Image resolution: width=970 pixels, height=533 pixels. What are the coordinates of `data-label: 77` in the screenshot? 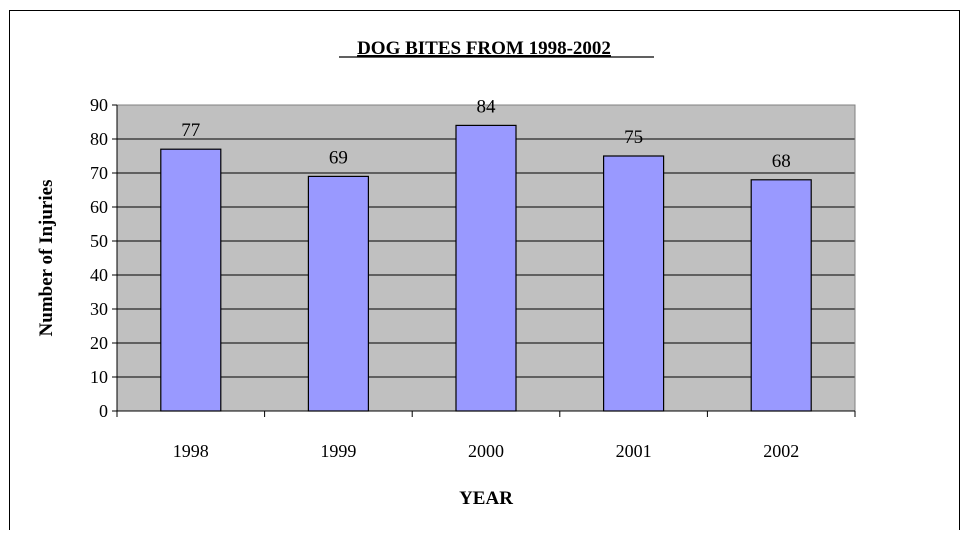 It's located at (190, 130).